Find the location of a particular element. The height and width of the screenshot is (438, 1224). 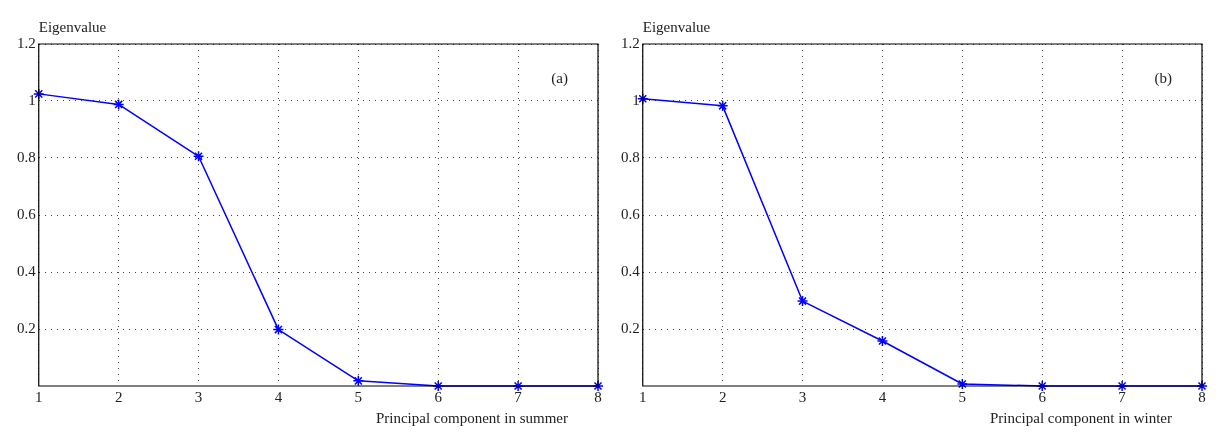

x-axis-title: Principal component in summer is located at coordinates (471, 418).